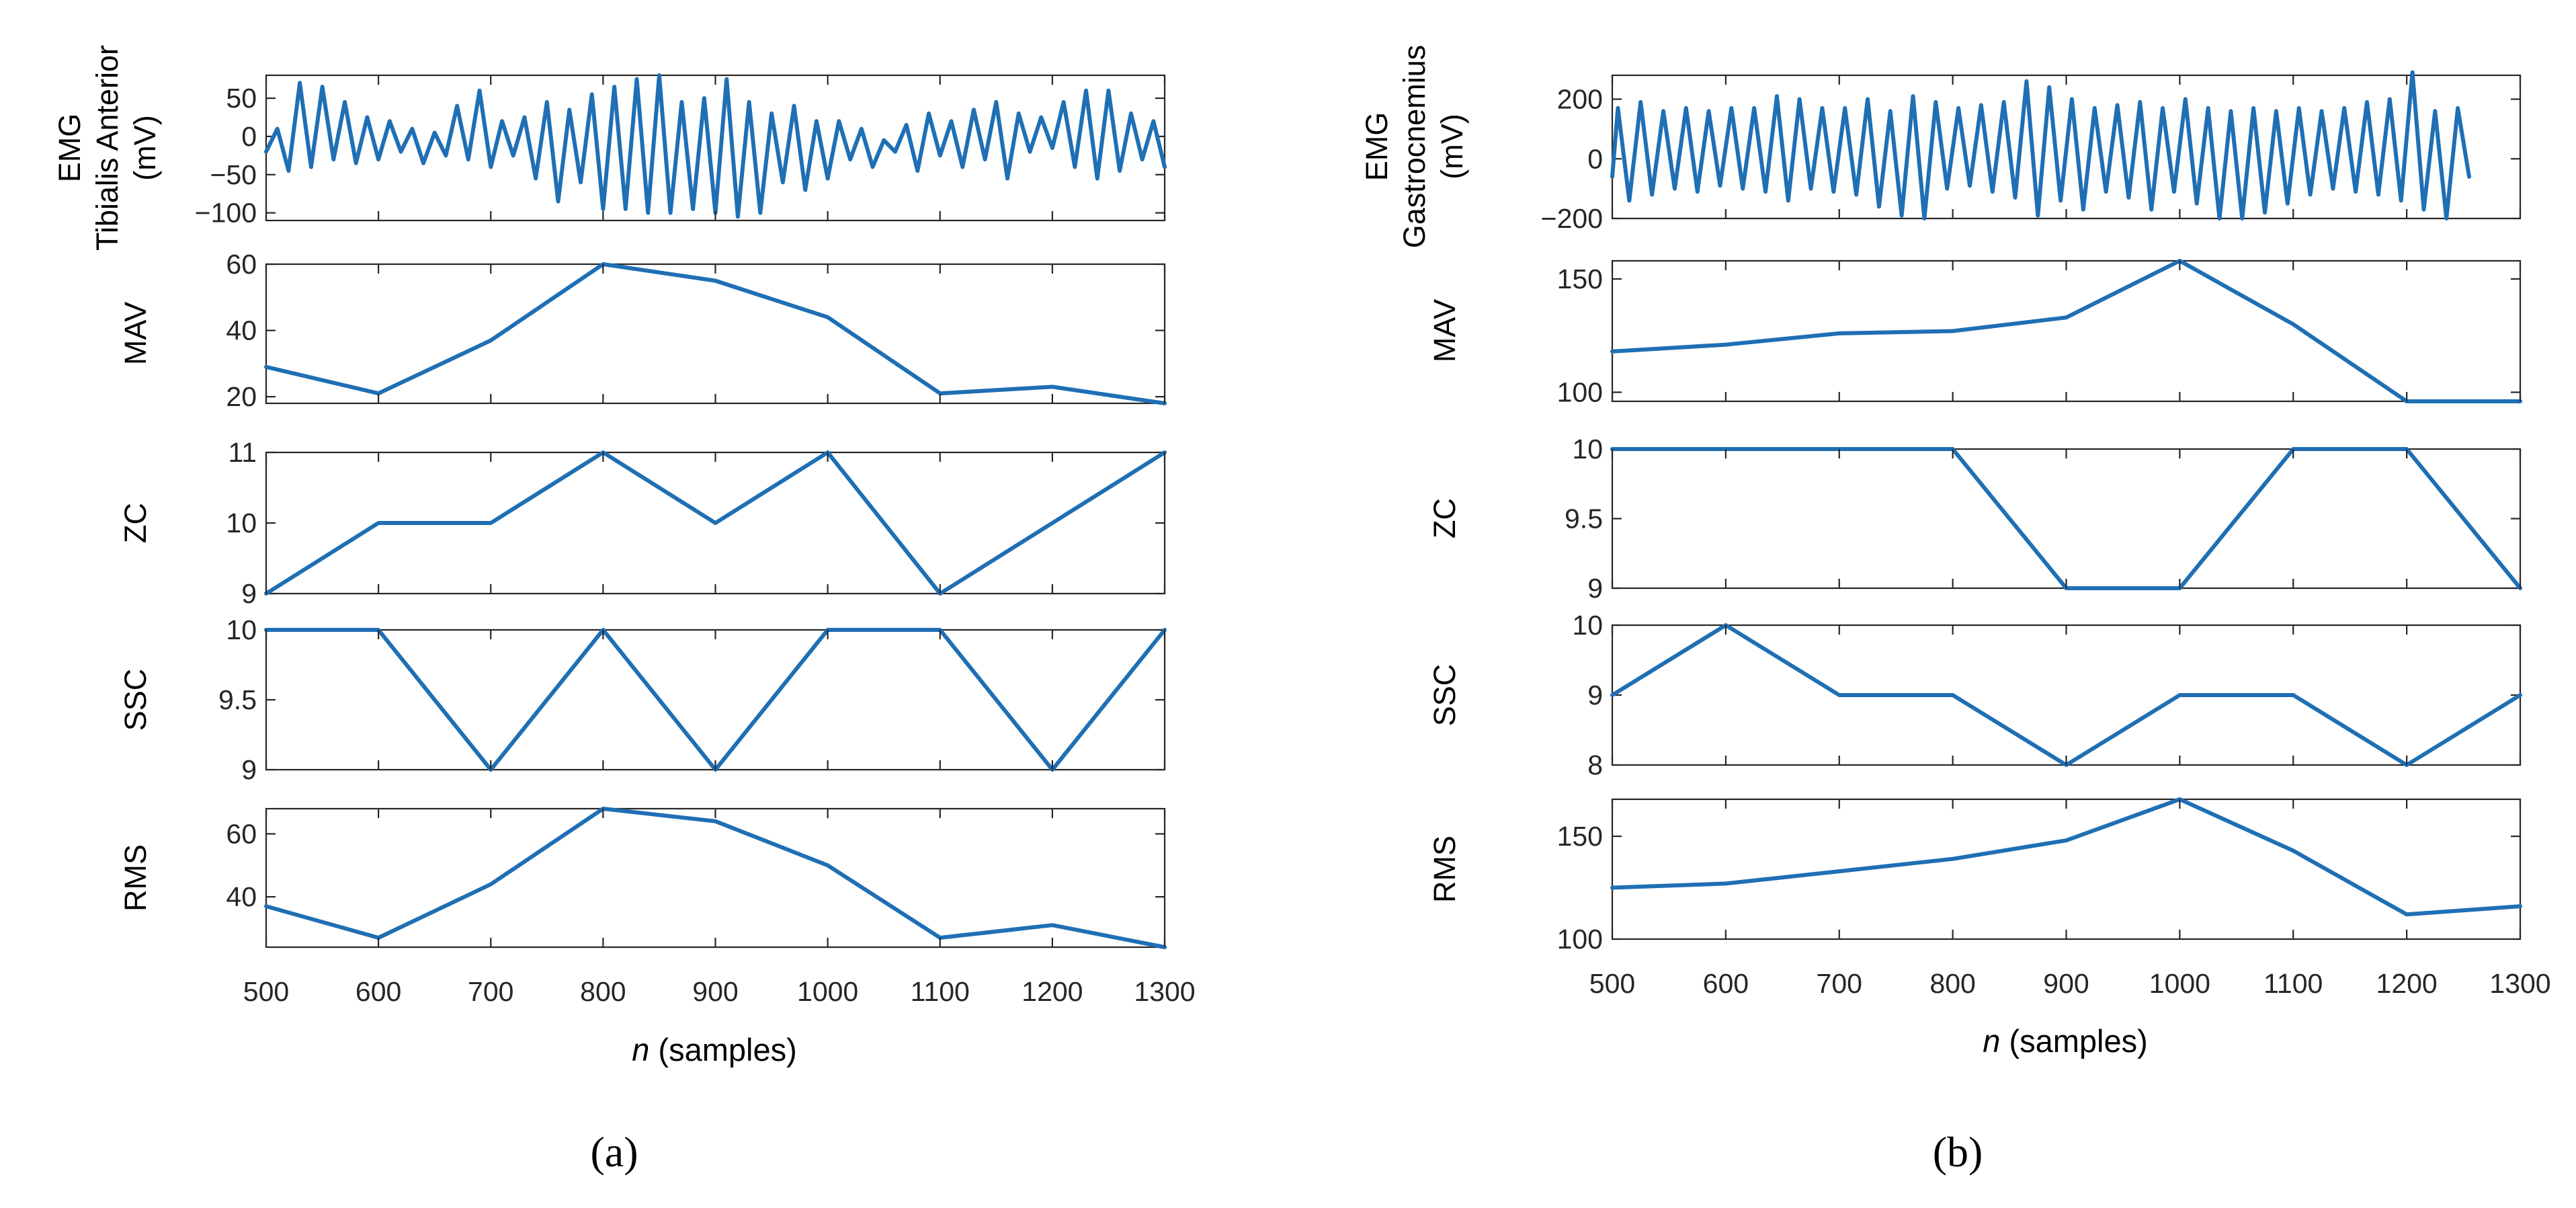 The width and height of the screenshot is (2576, 1208). I want to click on y-tick-label: −200, so click(1572, 218).